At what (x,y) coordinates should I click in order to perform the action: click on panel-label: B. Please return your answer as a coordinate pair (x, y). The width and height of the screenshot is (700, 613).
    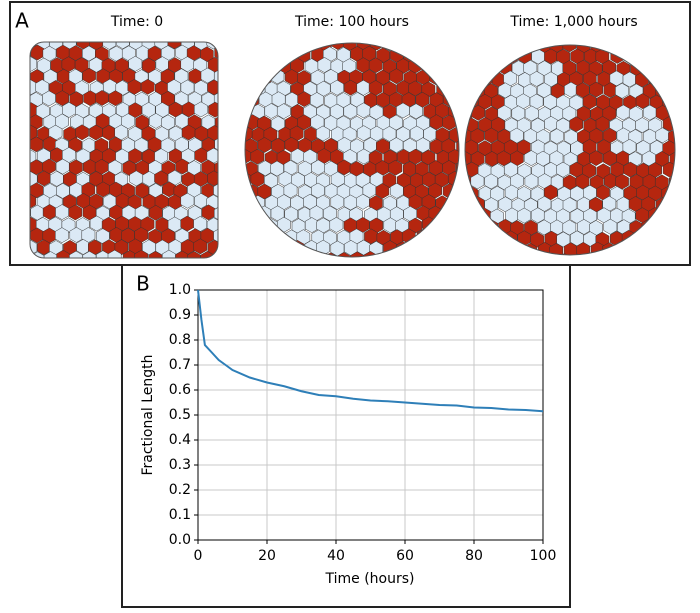
    Looking at the image, I should click on (143, 284).